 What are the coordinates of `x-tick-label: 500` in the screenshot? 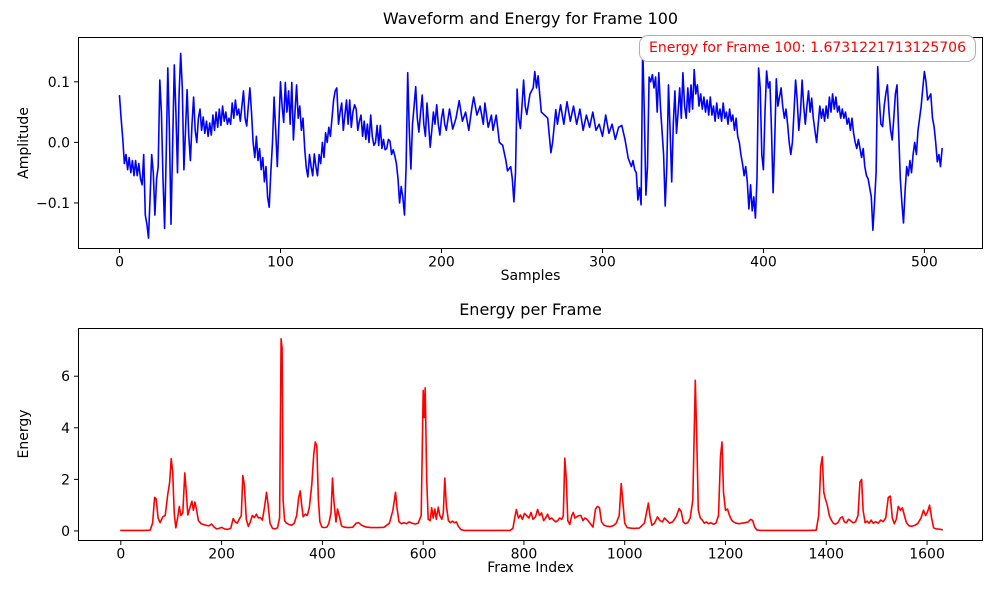 It's located at (924, 263).